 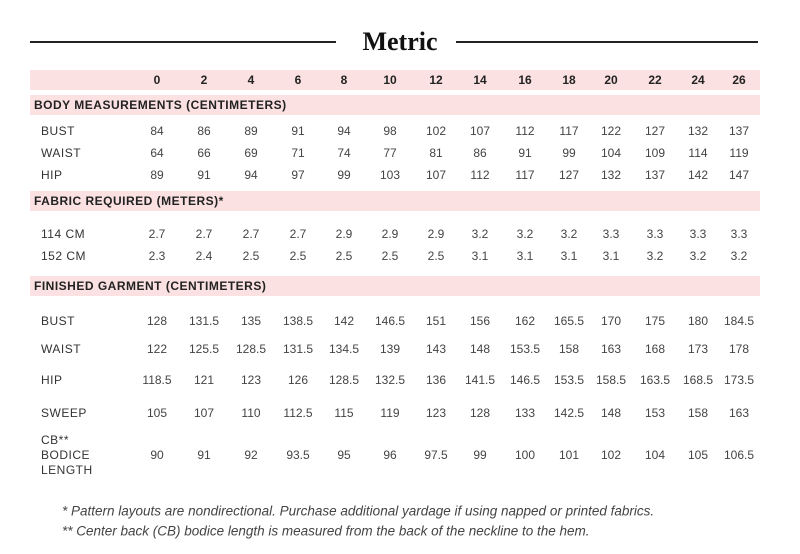 What do you see at coordinates (655, 80) in the screenshot?
I see `size-header: 22` at bounding box center [655, 80].